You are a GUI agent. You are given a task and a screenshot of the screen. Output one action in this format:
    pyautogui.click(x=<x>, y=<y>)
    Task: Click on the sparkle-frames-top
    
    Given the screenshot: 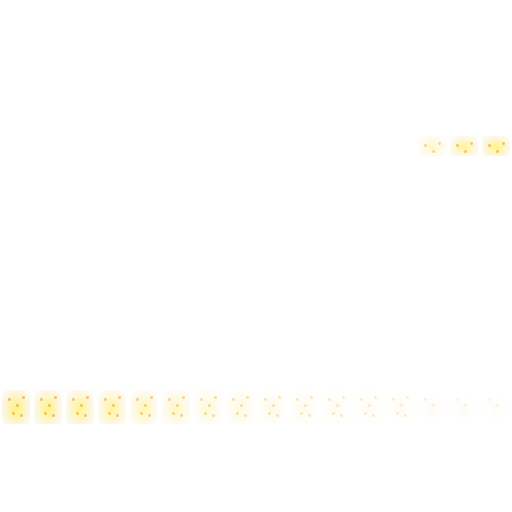 What is the action you would take?
    pyautogui.click(x=464, y=146)
    